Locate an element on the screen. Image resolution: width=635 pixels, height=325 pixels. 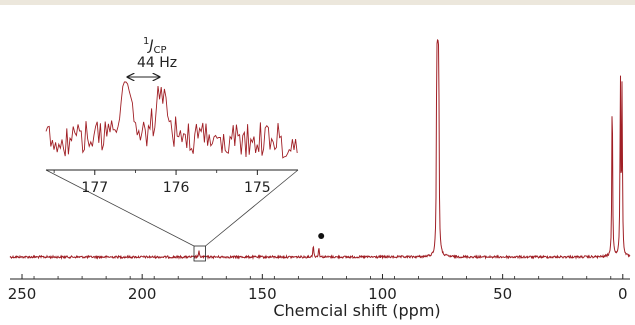
coupling-value: 44 Hz is located at coordinates (157, 63).